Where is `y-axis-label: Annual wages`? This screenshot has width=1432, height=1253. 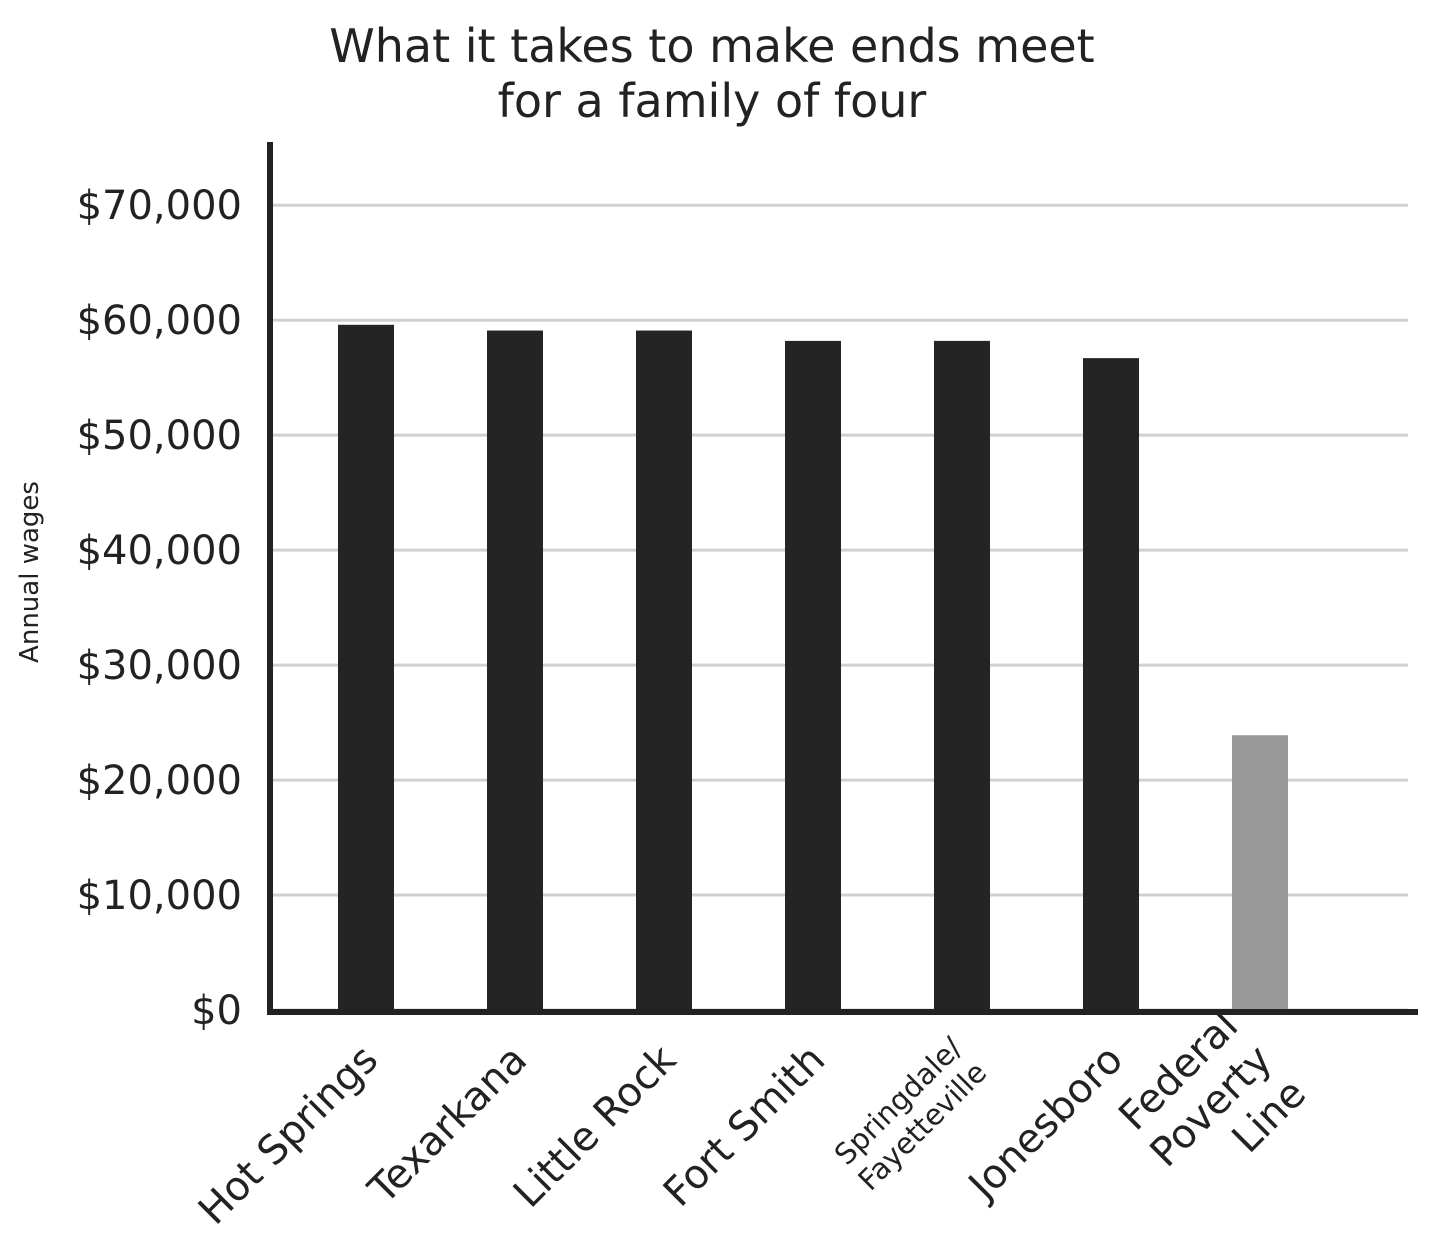 y-axis-label: Annual wages is located at coordinates (30, 572).